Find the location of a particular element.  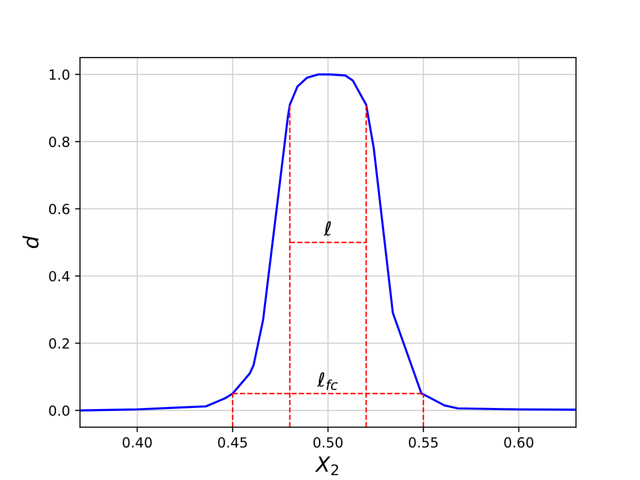

y-tick-label: 0.0 is located at coordinates (59, 410).